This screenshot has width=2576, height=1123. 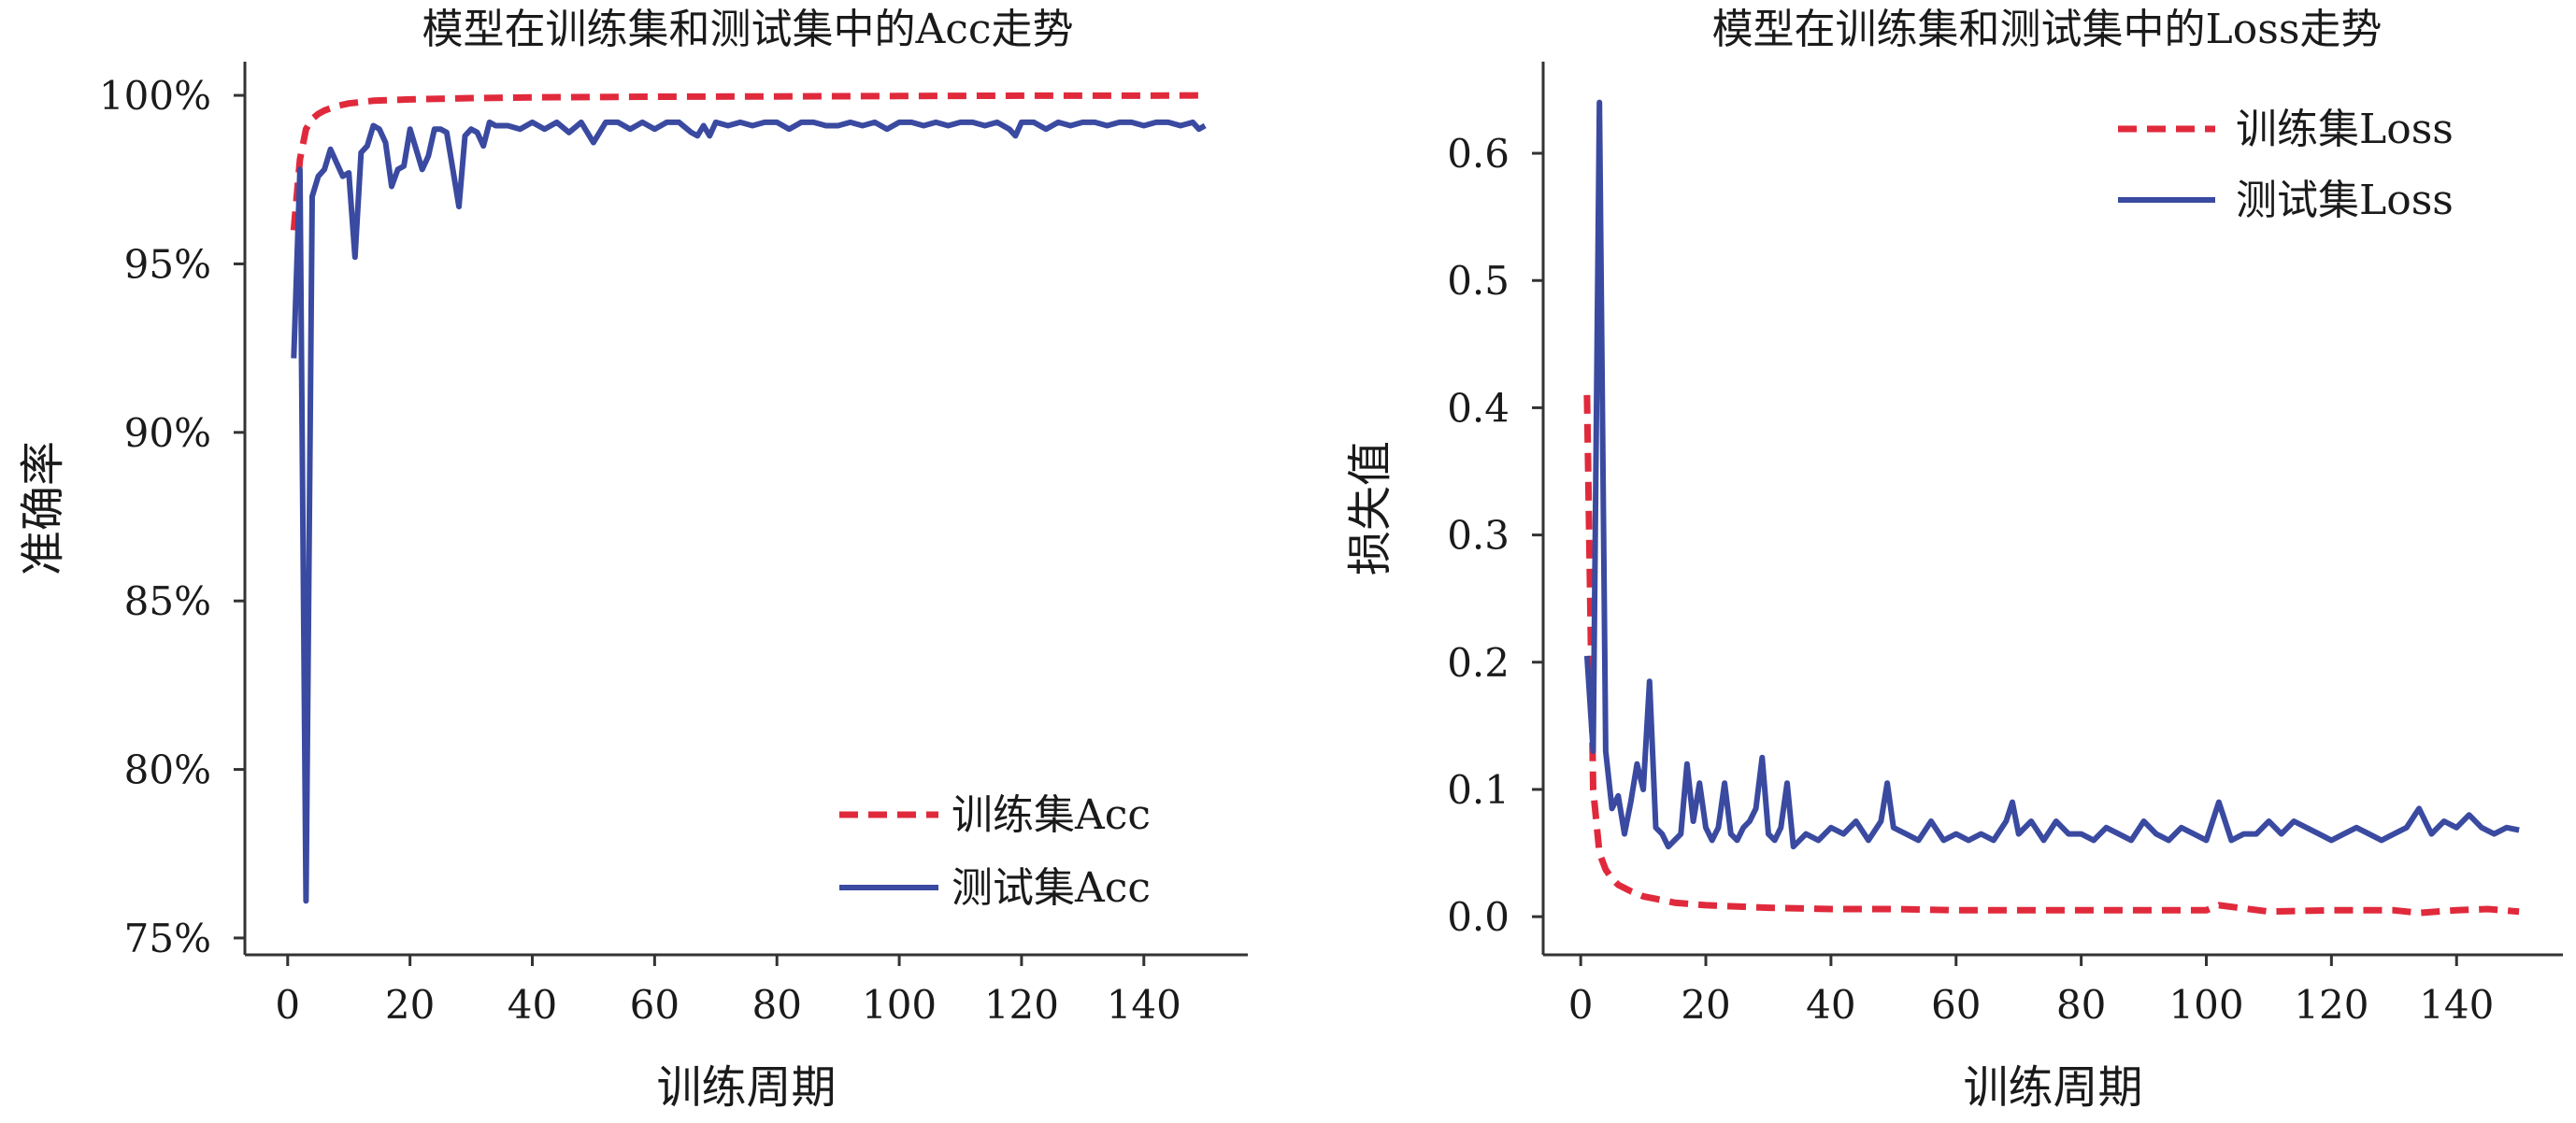 What do you see at coordinates (167, 601) in the screenshot?
I see `acc-y-tick-label: 85%` at bounding box center [167, 601].